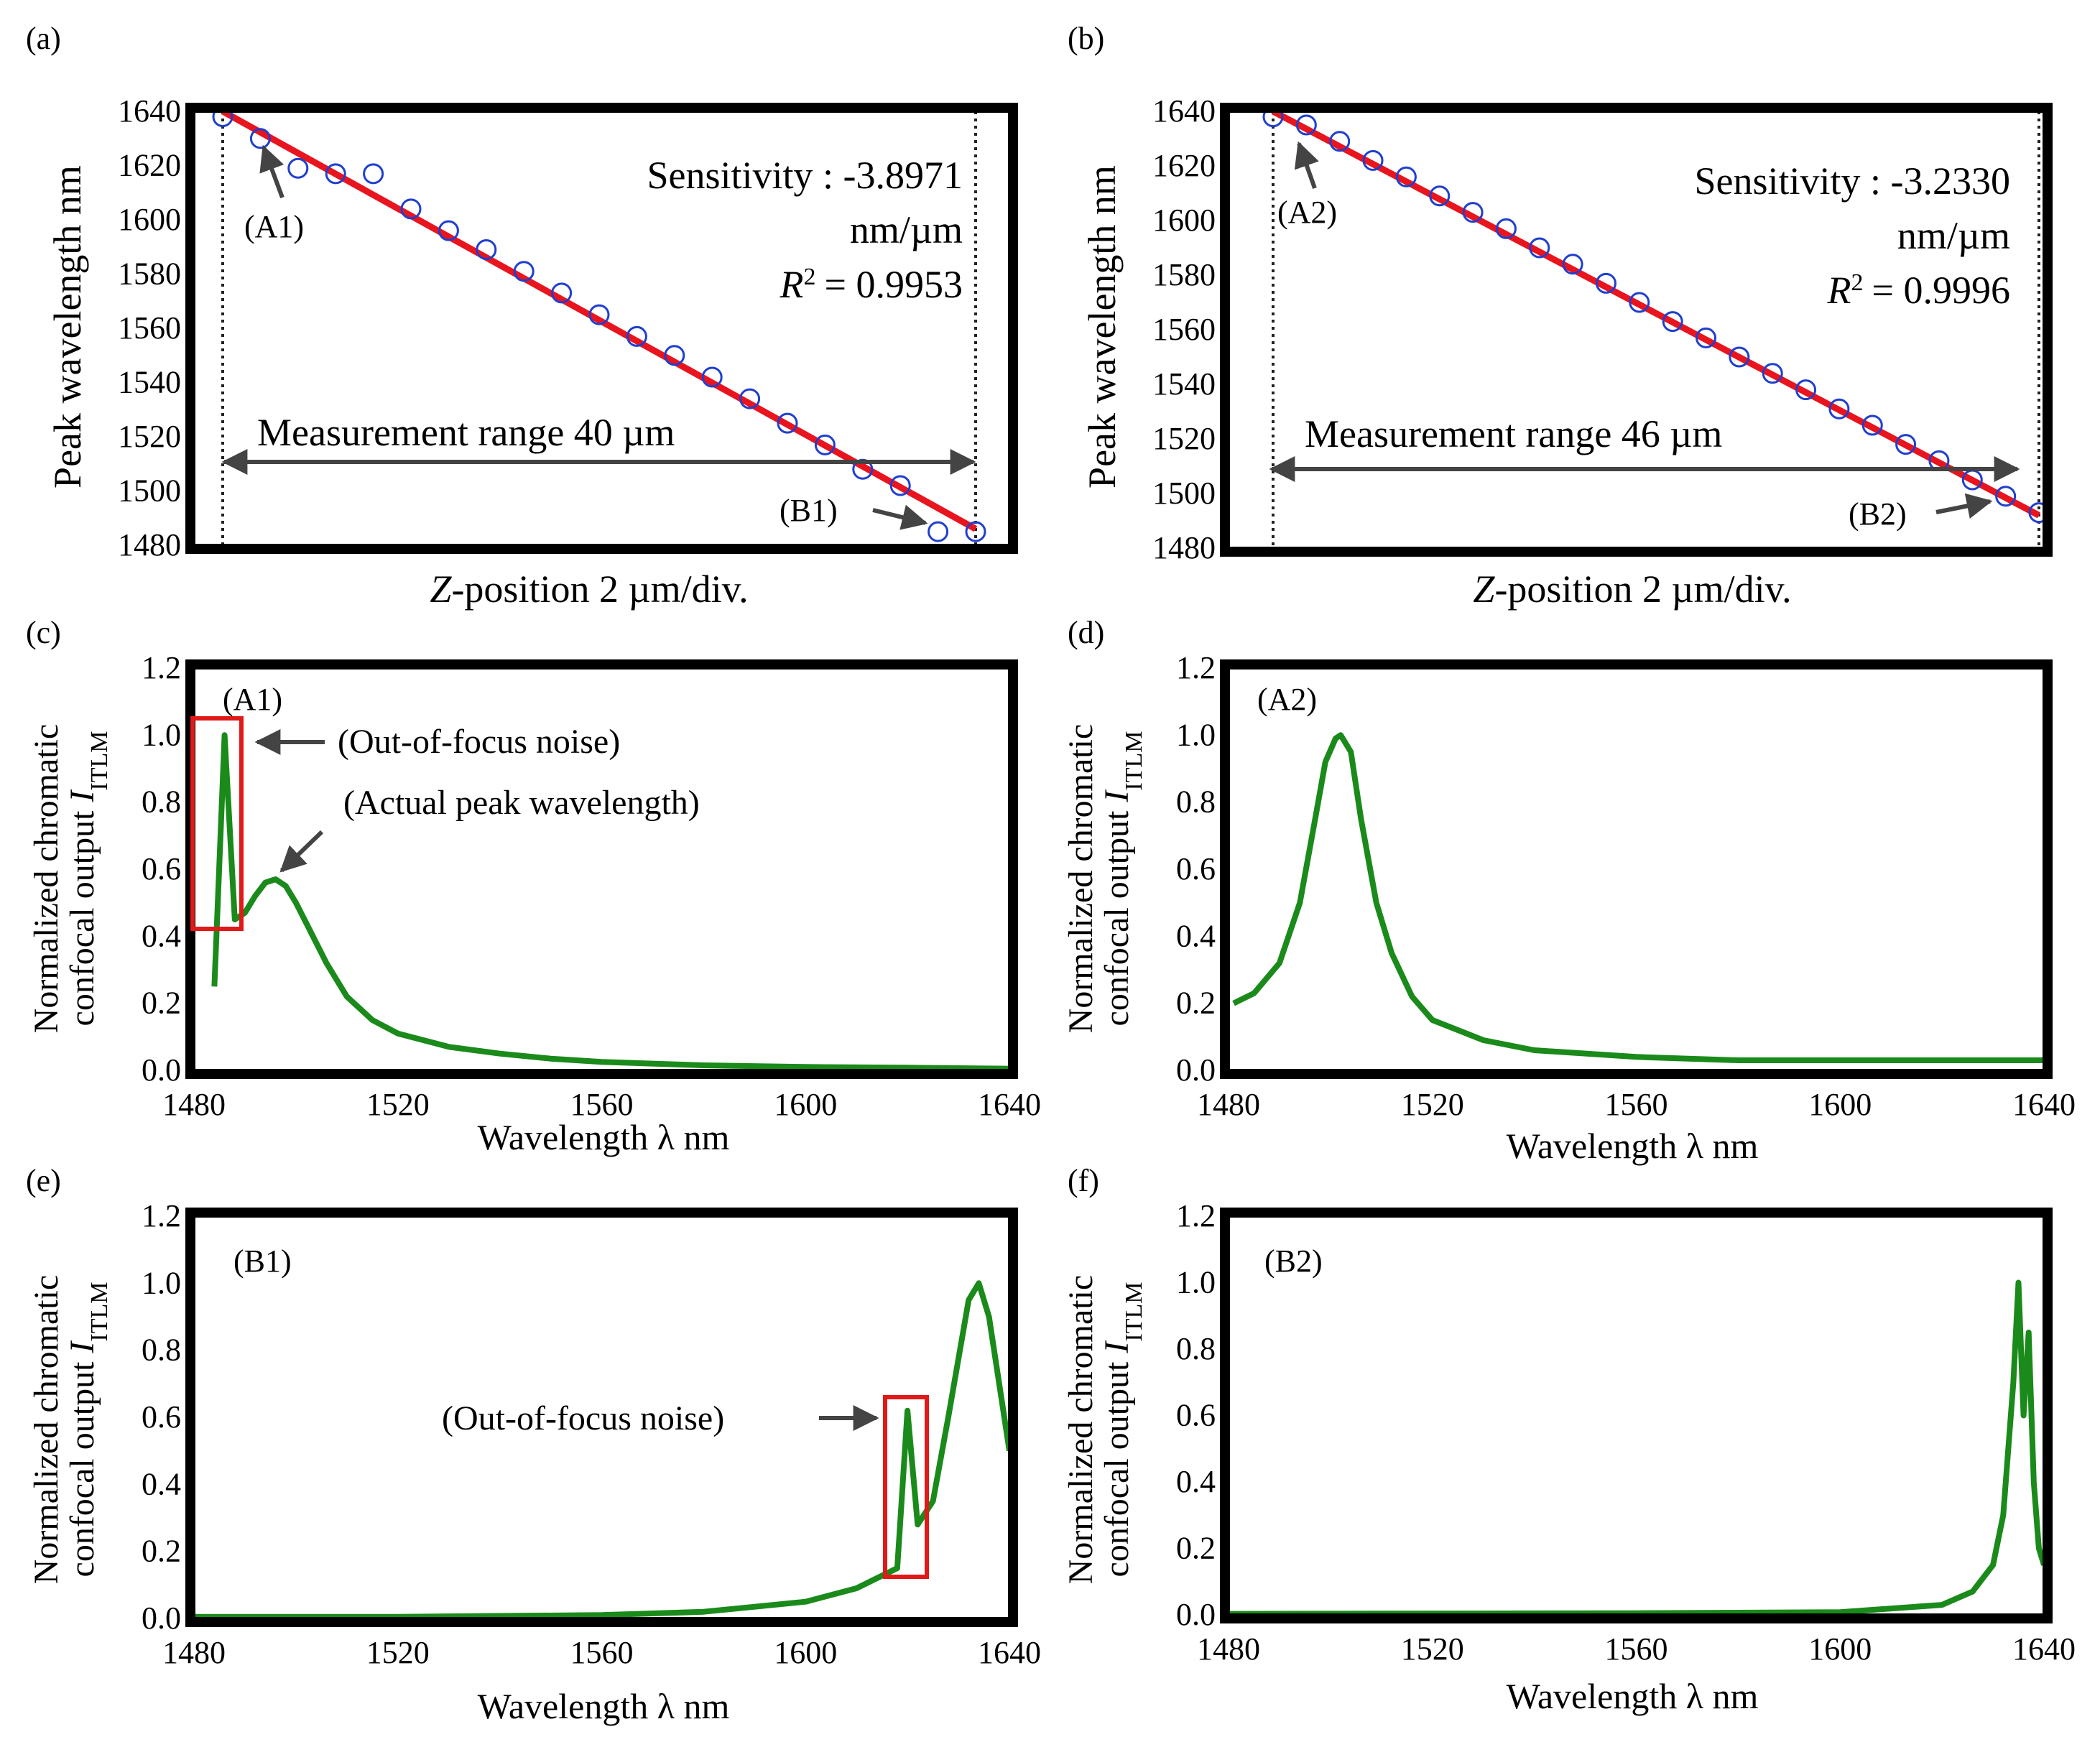  Describe the element at coordinates (604, 1706) in the screenshot. I see `panel-e-xlabel: Wavelength λ nm` at that location.